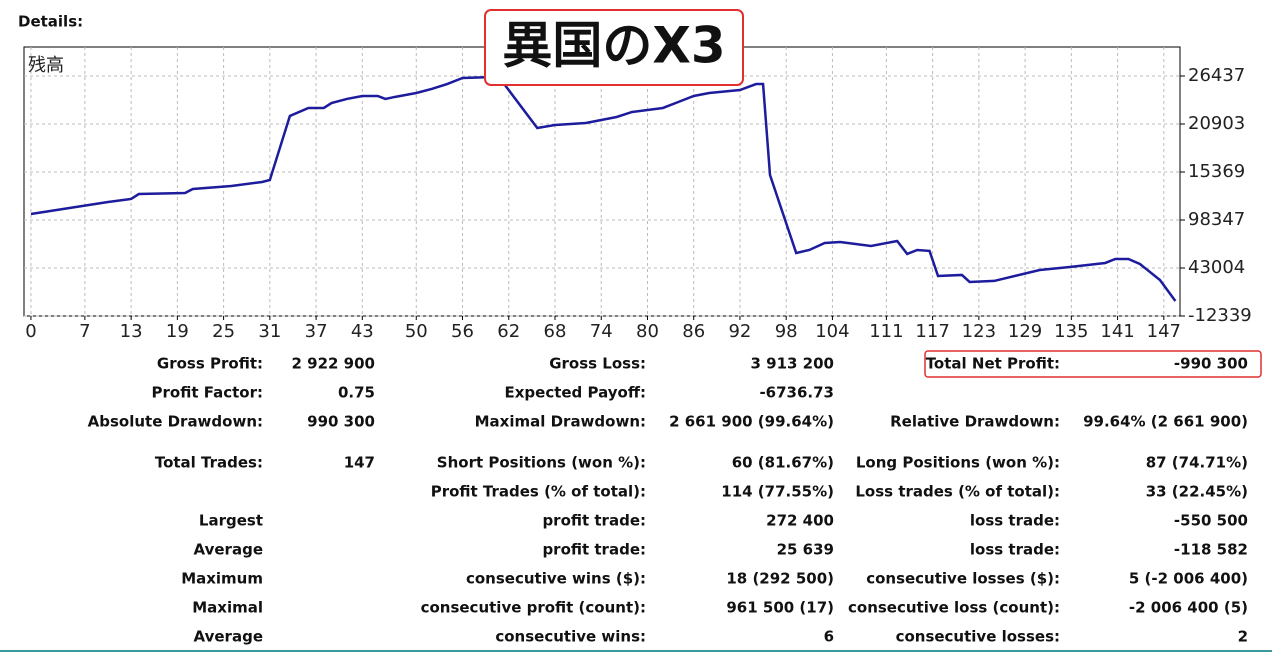 The image size is (1272, 653). I want to click on highlight-box, so click(1093, 364).